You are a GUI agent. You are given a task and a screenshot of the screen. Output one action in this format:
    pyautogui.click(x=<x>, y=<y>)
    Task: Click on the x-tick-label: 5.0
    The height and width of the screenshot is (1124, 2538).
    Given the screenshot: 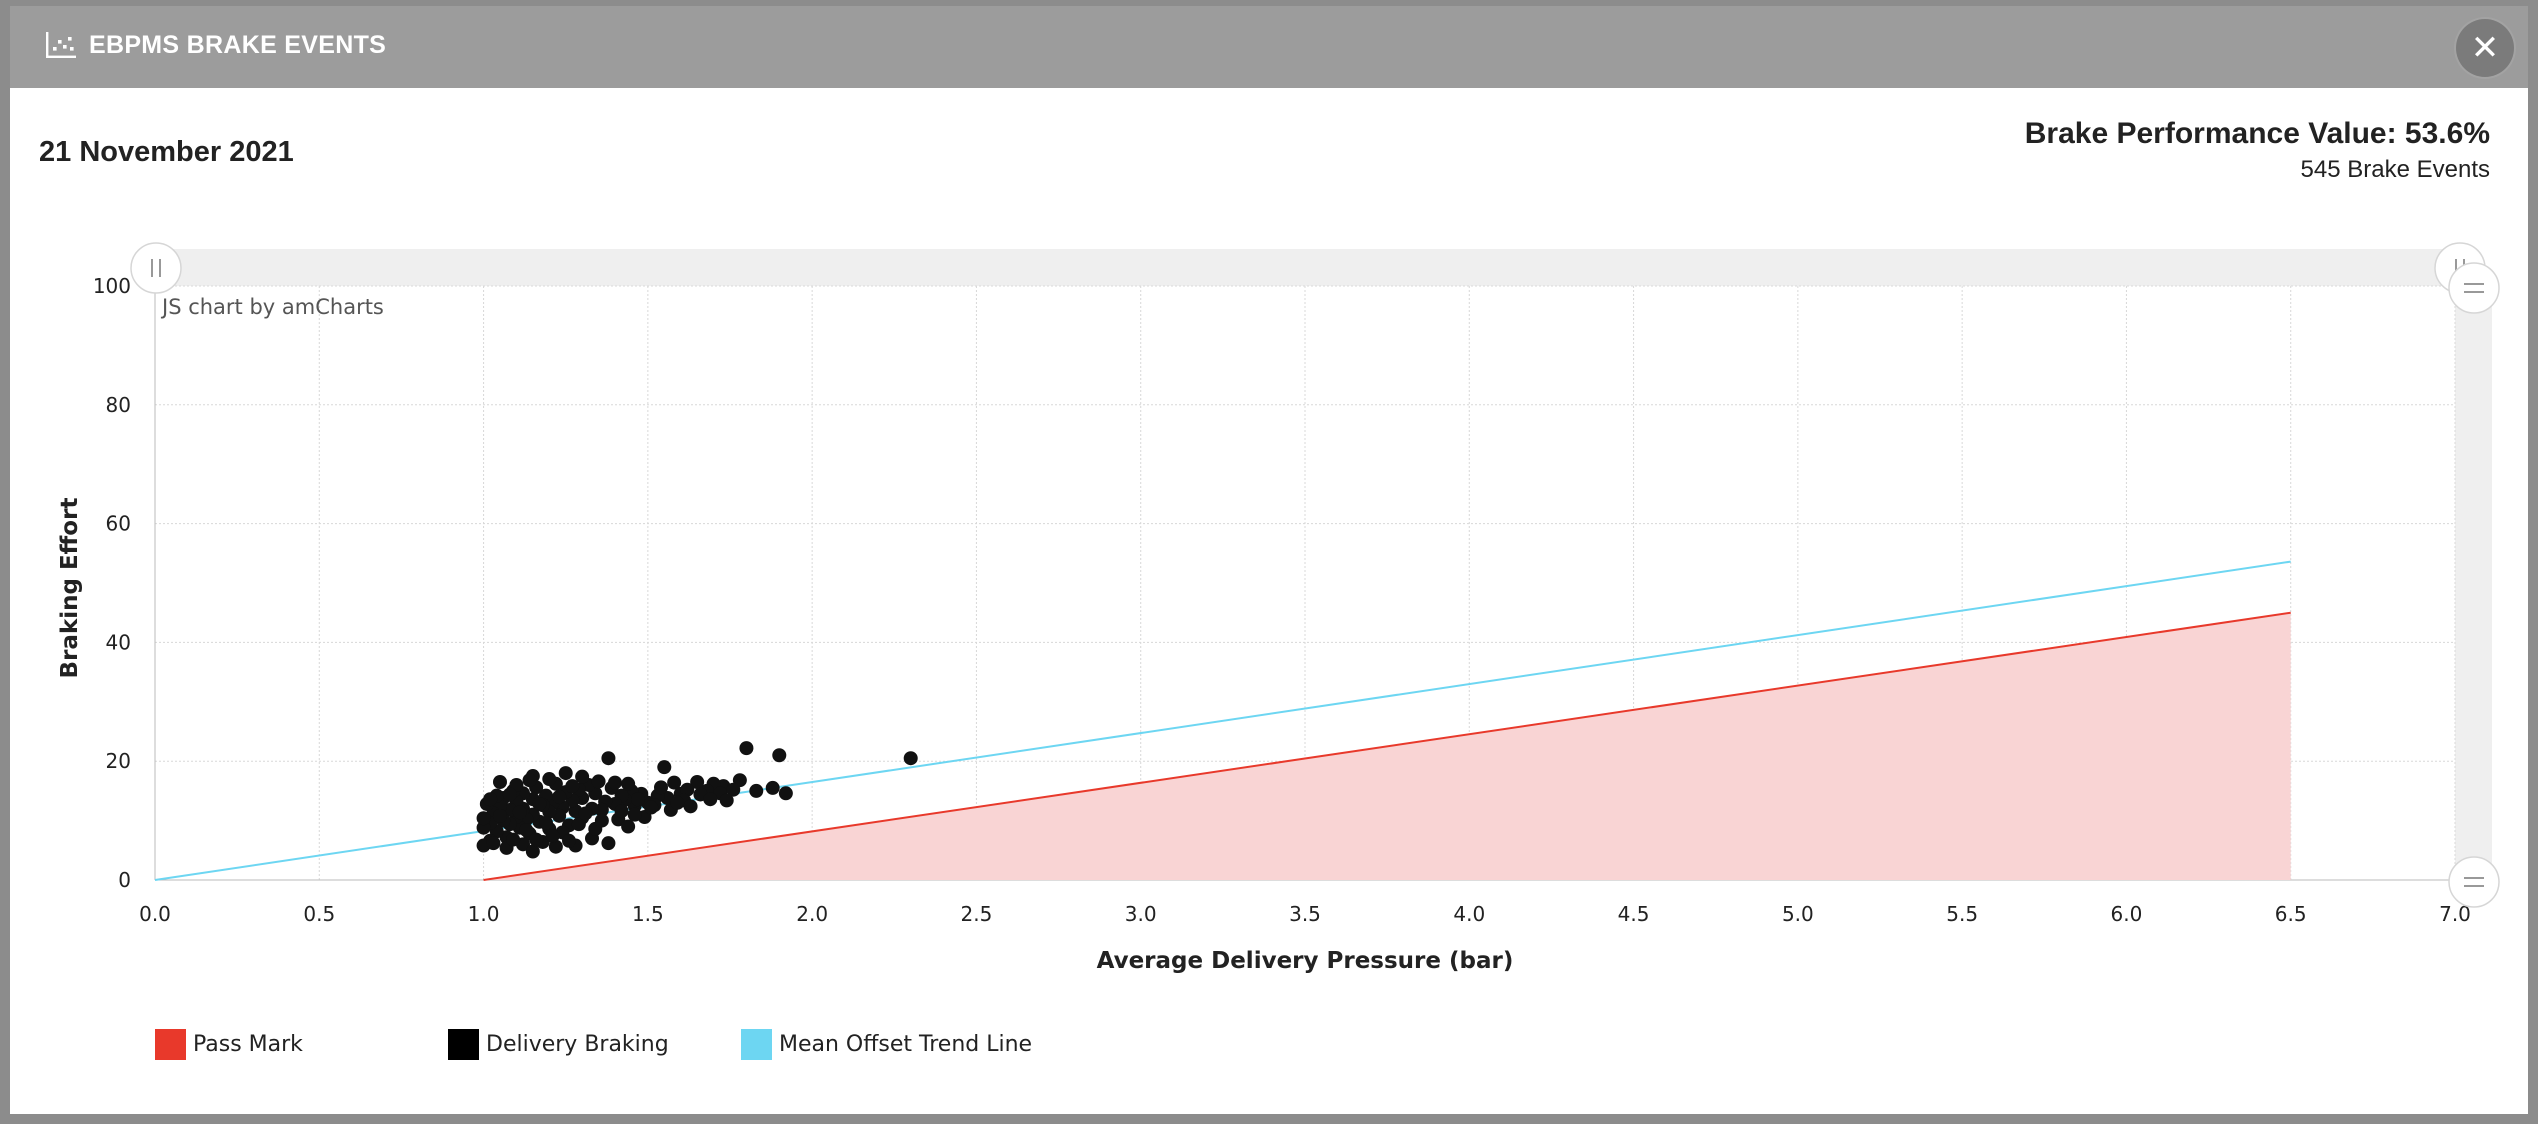 What is the action you would take?
    pyautogui.click(x=1798, y=914)
    